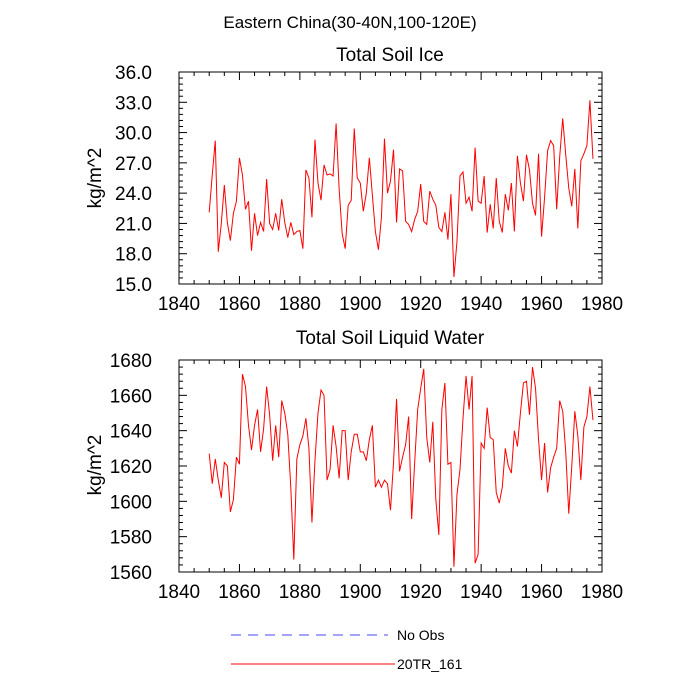 Image resolution: width=700 pixels, height=700 pixels. What do you see at coordinates (133, 103) in the screenshot?
I see `y-tick-label: 33.0` at bounding box center [133, 103].